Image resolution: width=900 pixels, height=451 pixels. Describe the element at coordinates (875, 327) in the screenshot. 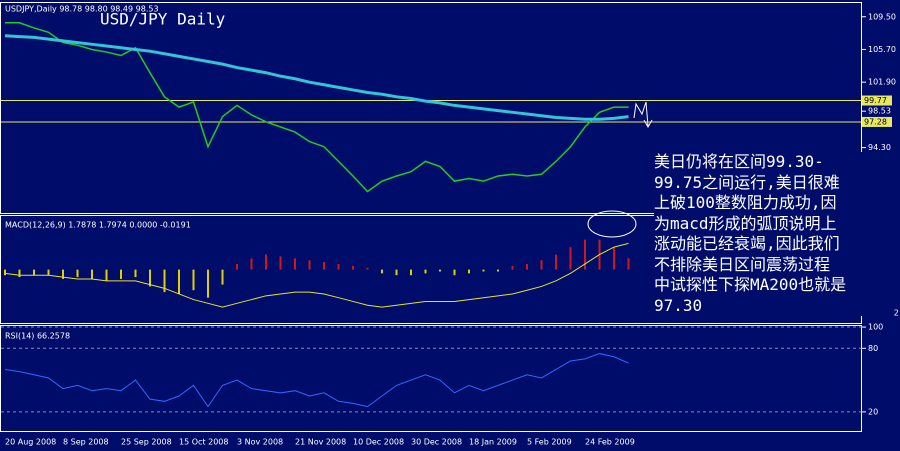

I see `y-tick-label: 100` at that location.